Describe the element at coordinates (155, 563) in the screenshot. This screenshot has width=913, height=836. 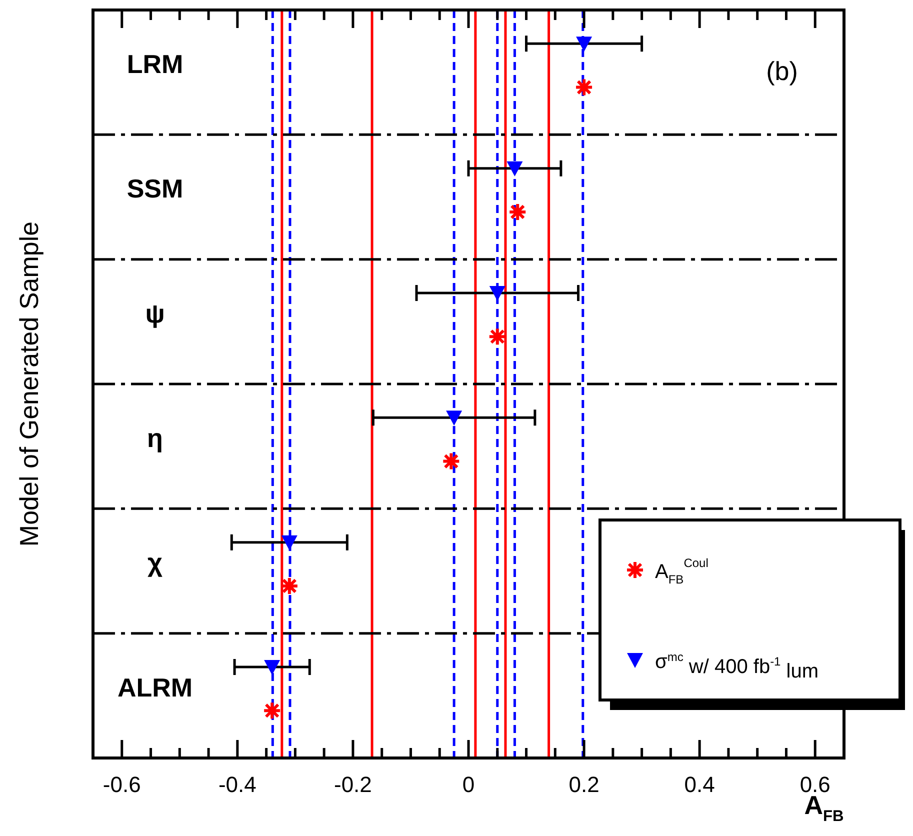
I see `y-tick-label: χ` at that location.